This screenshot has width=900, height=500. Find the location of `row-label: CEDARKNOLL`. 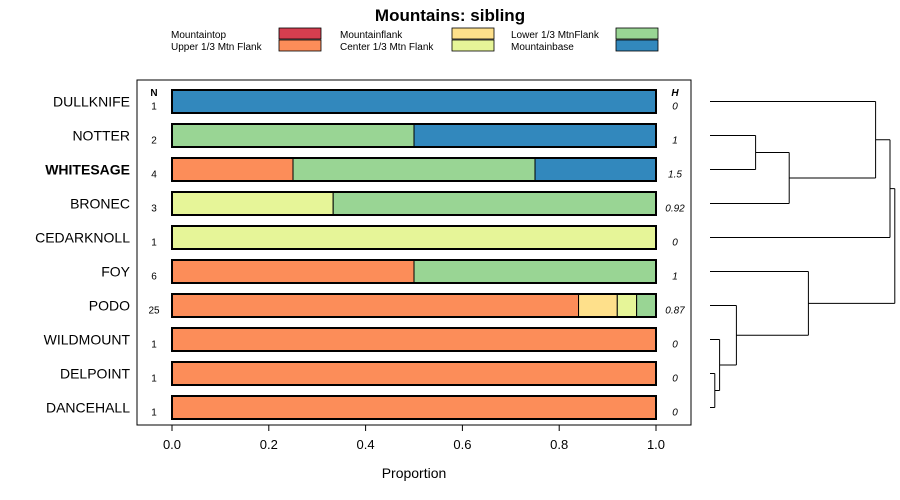

row-label: CEDARKNOLL is located at coordinates (82, 238).